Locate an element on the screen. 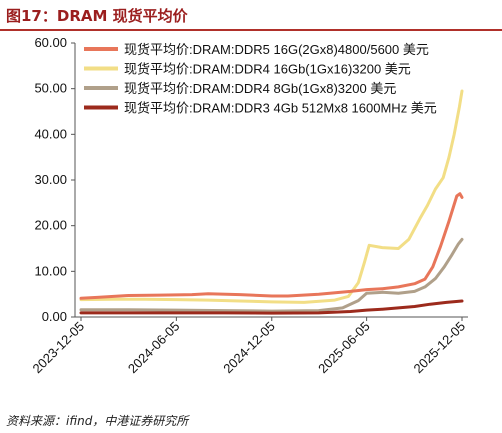 This screenshot has height=433, width=502. legend-label-3: 现货平均价:DRAM:DDR3 4Gb 512Mx8 1600MHz 美元 is located at coordinates (280, 108).